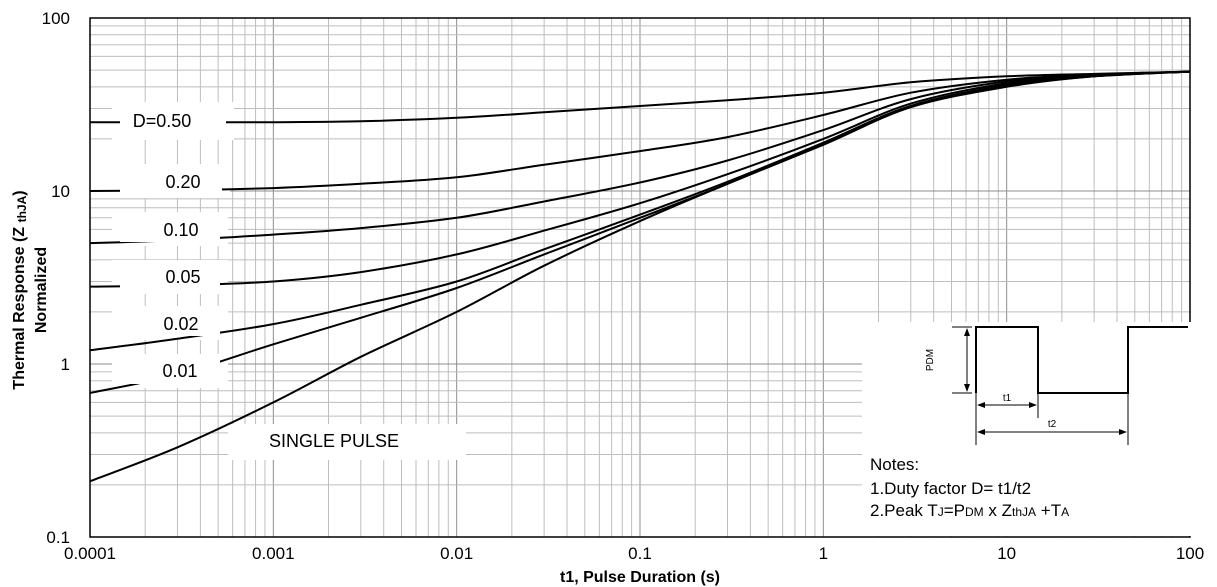  I want to click on t2-arrow-right, so click(1123, 432).